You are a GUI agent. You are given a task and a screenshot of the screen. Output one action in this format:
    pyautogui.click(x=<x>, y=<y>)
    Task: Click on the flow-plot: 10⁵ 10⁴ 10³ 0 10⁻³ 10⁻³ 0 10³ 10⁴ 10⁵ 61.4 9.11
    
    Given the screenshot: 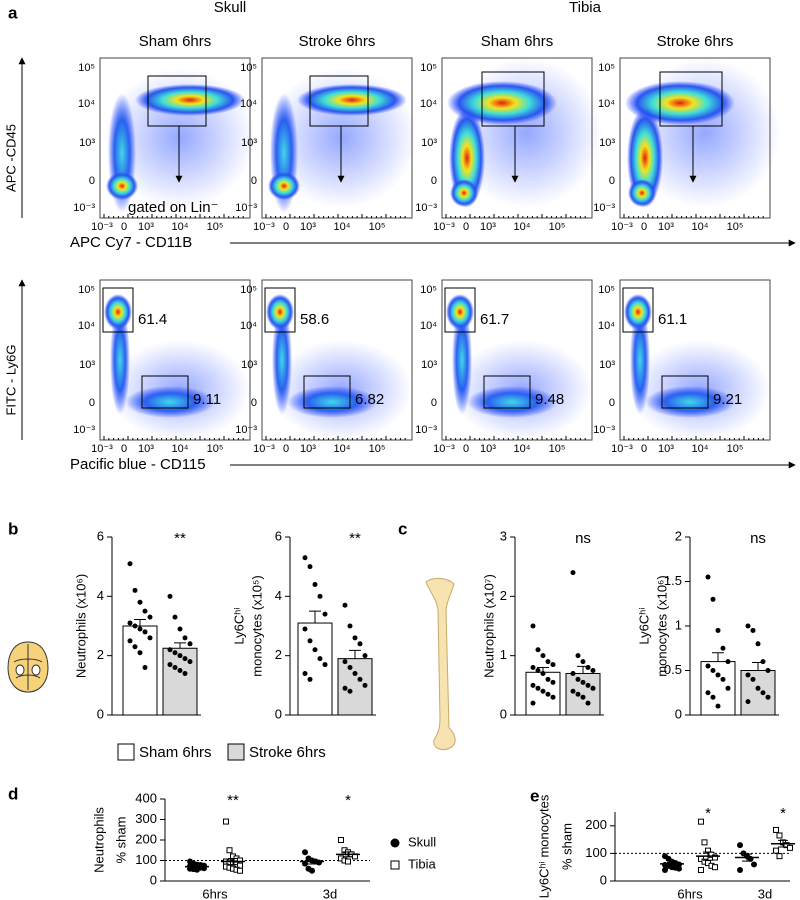 What is the action you would take?
    pyautogui.click(x=162, y=367)
    